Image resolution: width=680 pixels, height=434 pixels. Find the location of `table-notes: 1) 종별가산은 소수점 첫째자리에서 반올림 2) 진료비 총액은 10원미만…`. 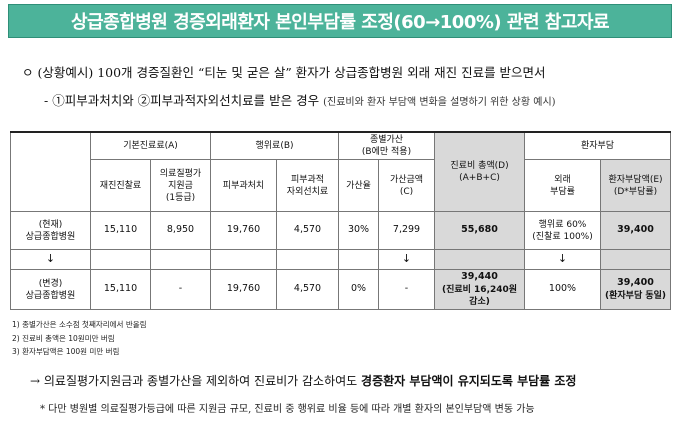

table-notes: 1) 종별가산은 소수점 첫째자리에서 반올림 2) 진료비 총액은 10원미만… is located at coordinates (79, 338).